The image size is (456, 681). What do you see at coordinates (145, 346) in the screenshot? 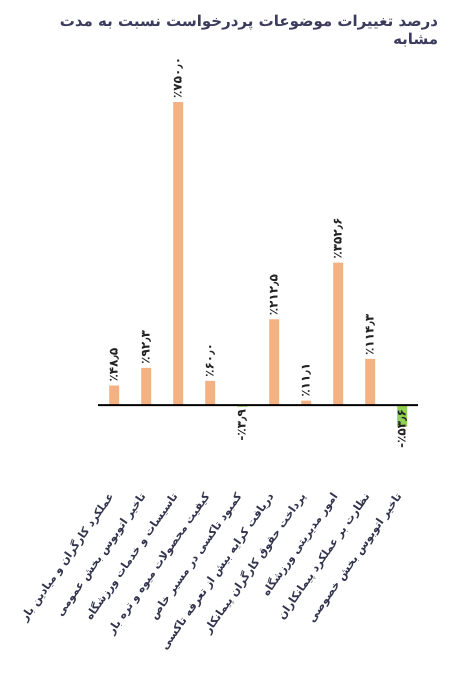
I see `data-label: ٪۹۲٫۳` at bounding box center [145, 346].